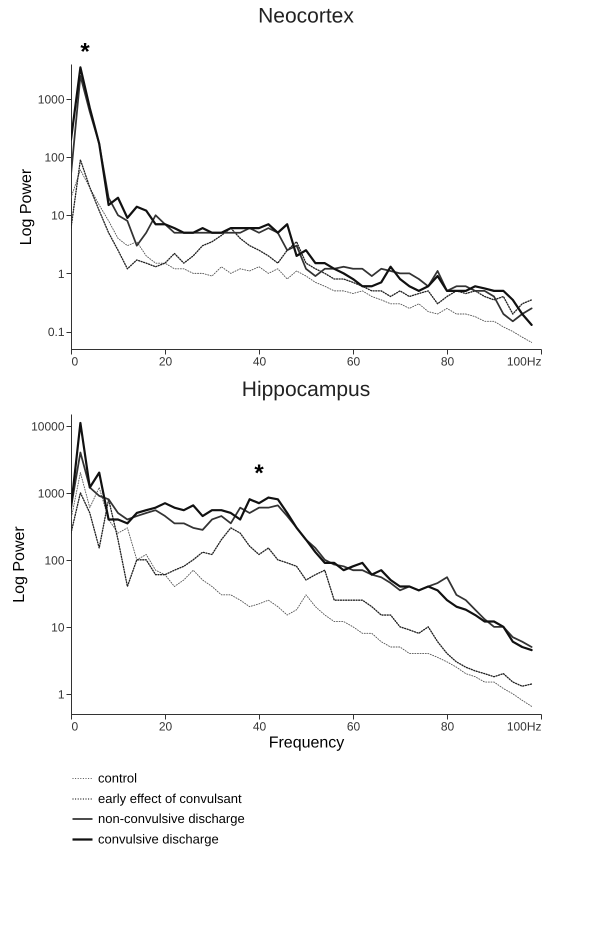  I want to click on legend-label: non-convulsive discharge, so click(171, 818).